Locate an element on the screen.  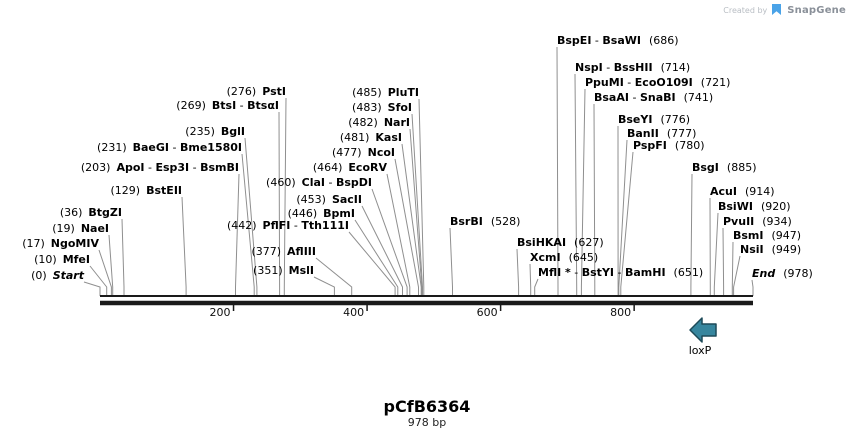
enzyme-site-label: (235) BglI is located at coordinates (215, 131).